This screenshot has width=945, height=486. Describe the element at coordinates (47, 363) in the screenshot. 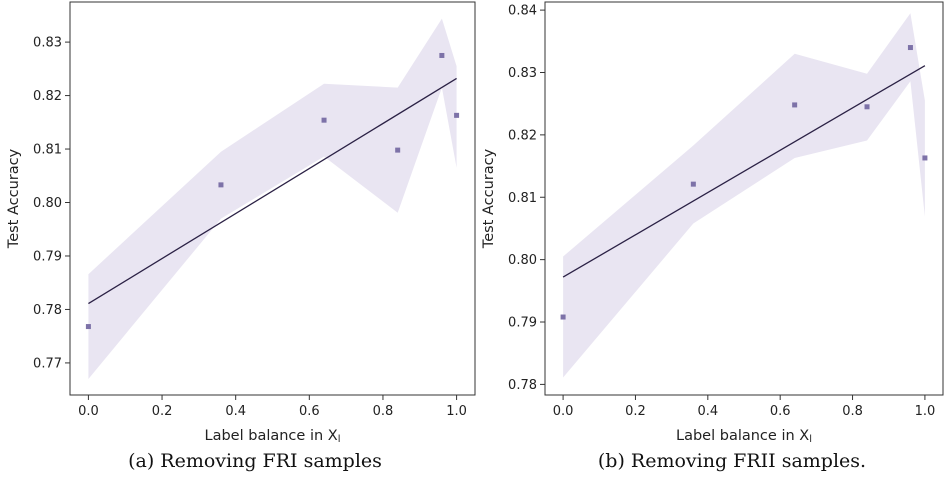

I see `y-tick-label: 0.77` at that location.